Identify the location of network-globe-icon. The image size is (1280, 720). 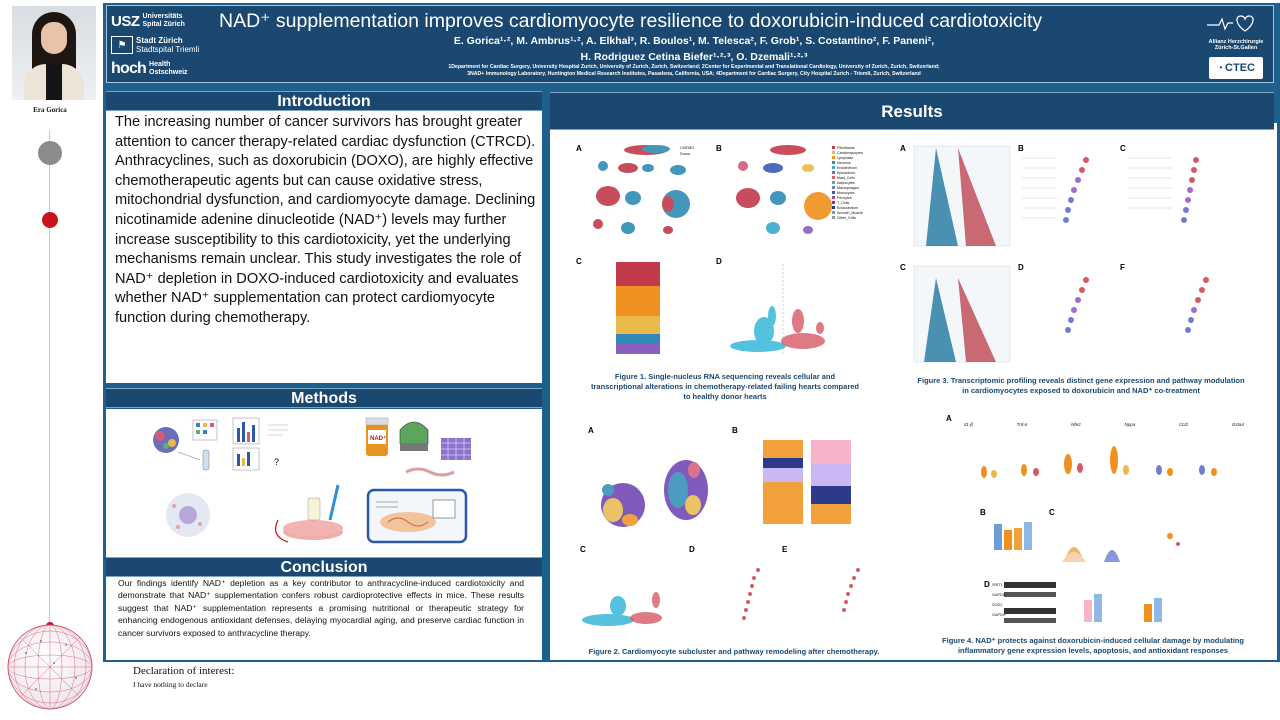
(50, 667).